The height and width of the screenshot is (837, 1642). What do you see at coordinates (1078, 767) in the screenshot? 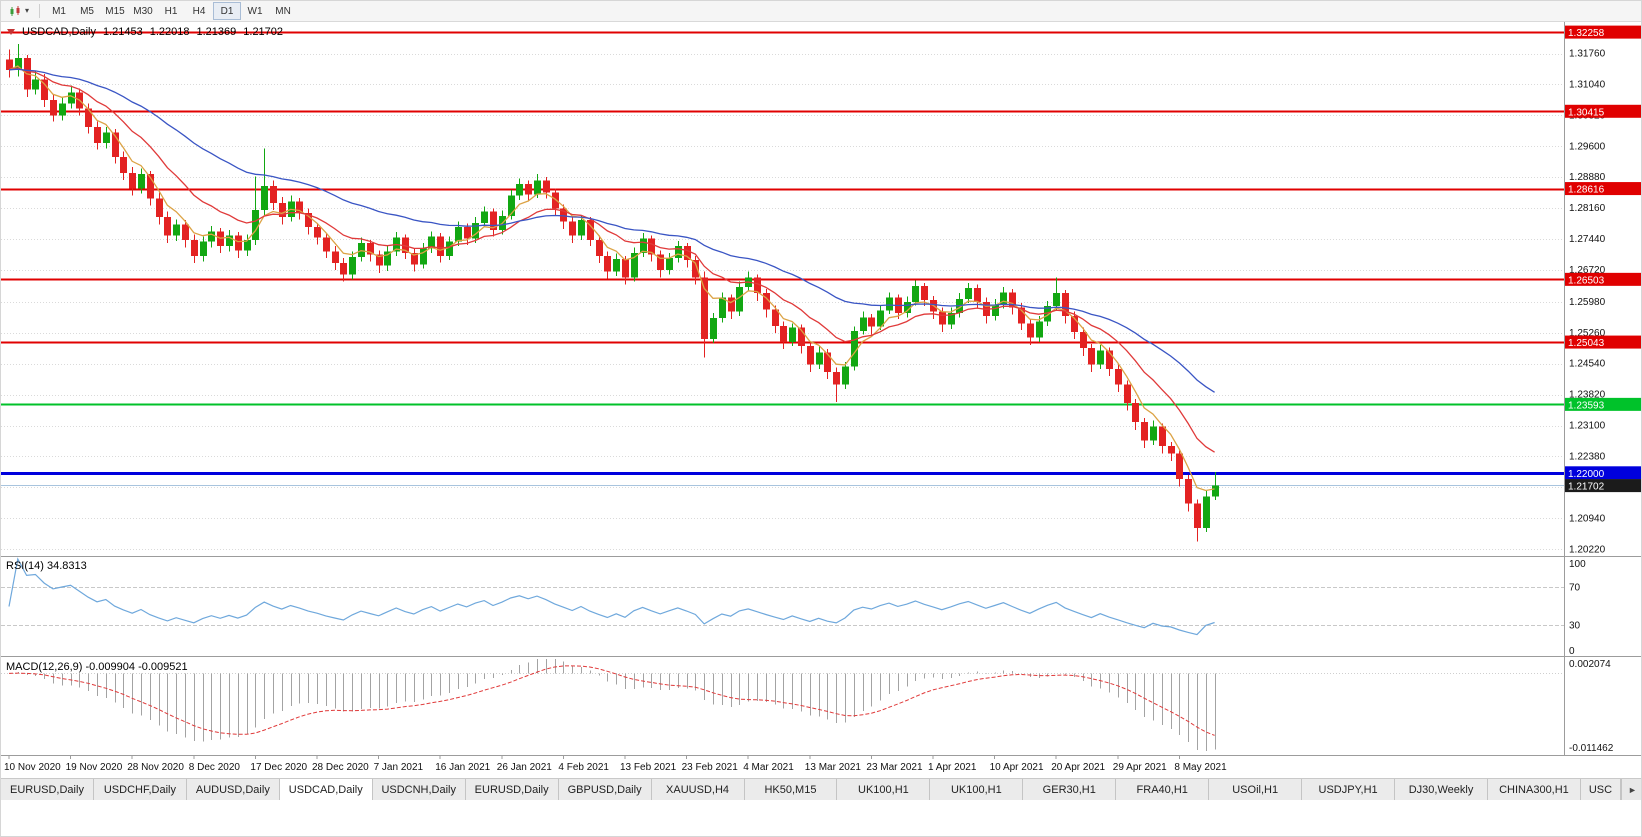
I see `svg-text: 20 Apr 2021` at bounding box center [1078, 767].